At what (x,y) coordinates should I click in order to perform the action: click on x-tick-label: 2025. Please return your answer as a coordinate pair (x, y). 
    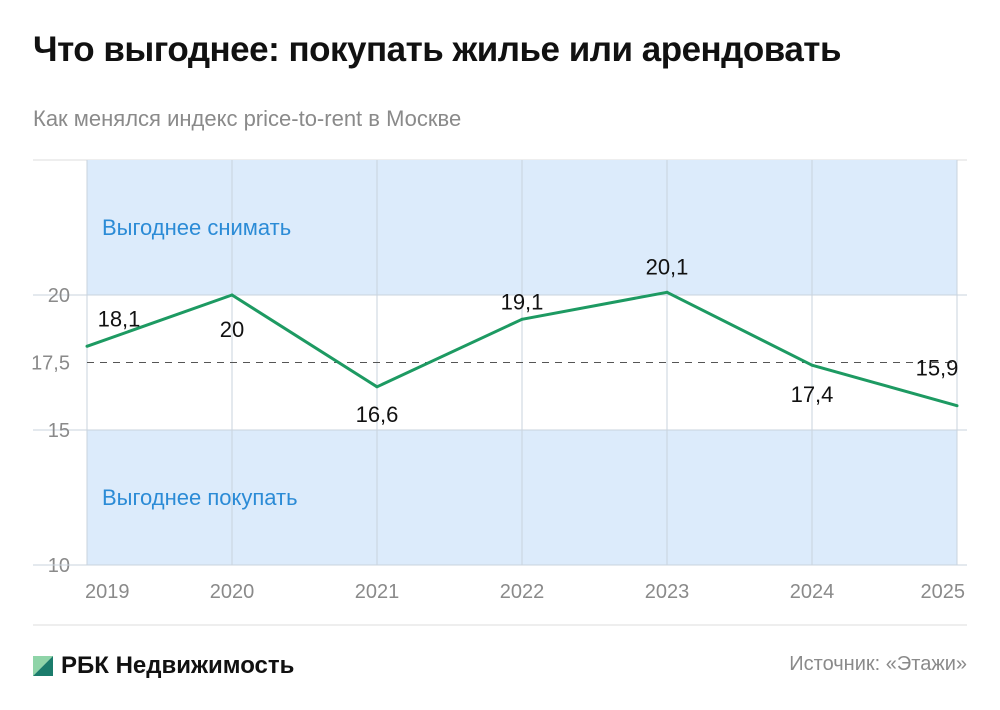
    Looking at the image, I should click on (943, 592).